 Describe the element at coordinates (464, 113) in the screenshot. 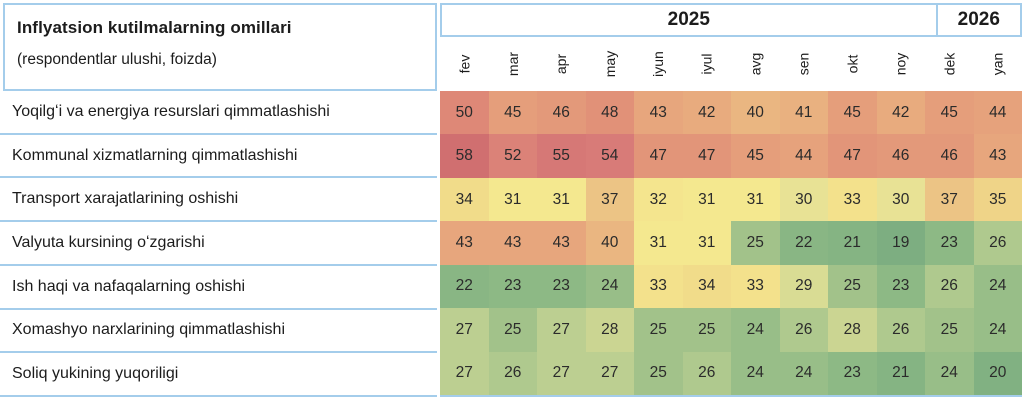

I see `heatmap-cell: 50` at that location.